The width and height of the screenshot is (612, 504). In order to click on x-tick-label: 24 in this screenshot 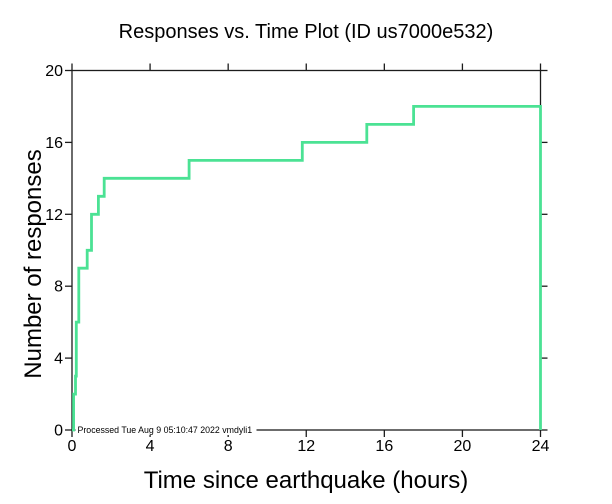, I will do `click(541, 446)`.